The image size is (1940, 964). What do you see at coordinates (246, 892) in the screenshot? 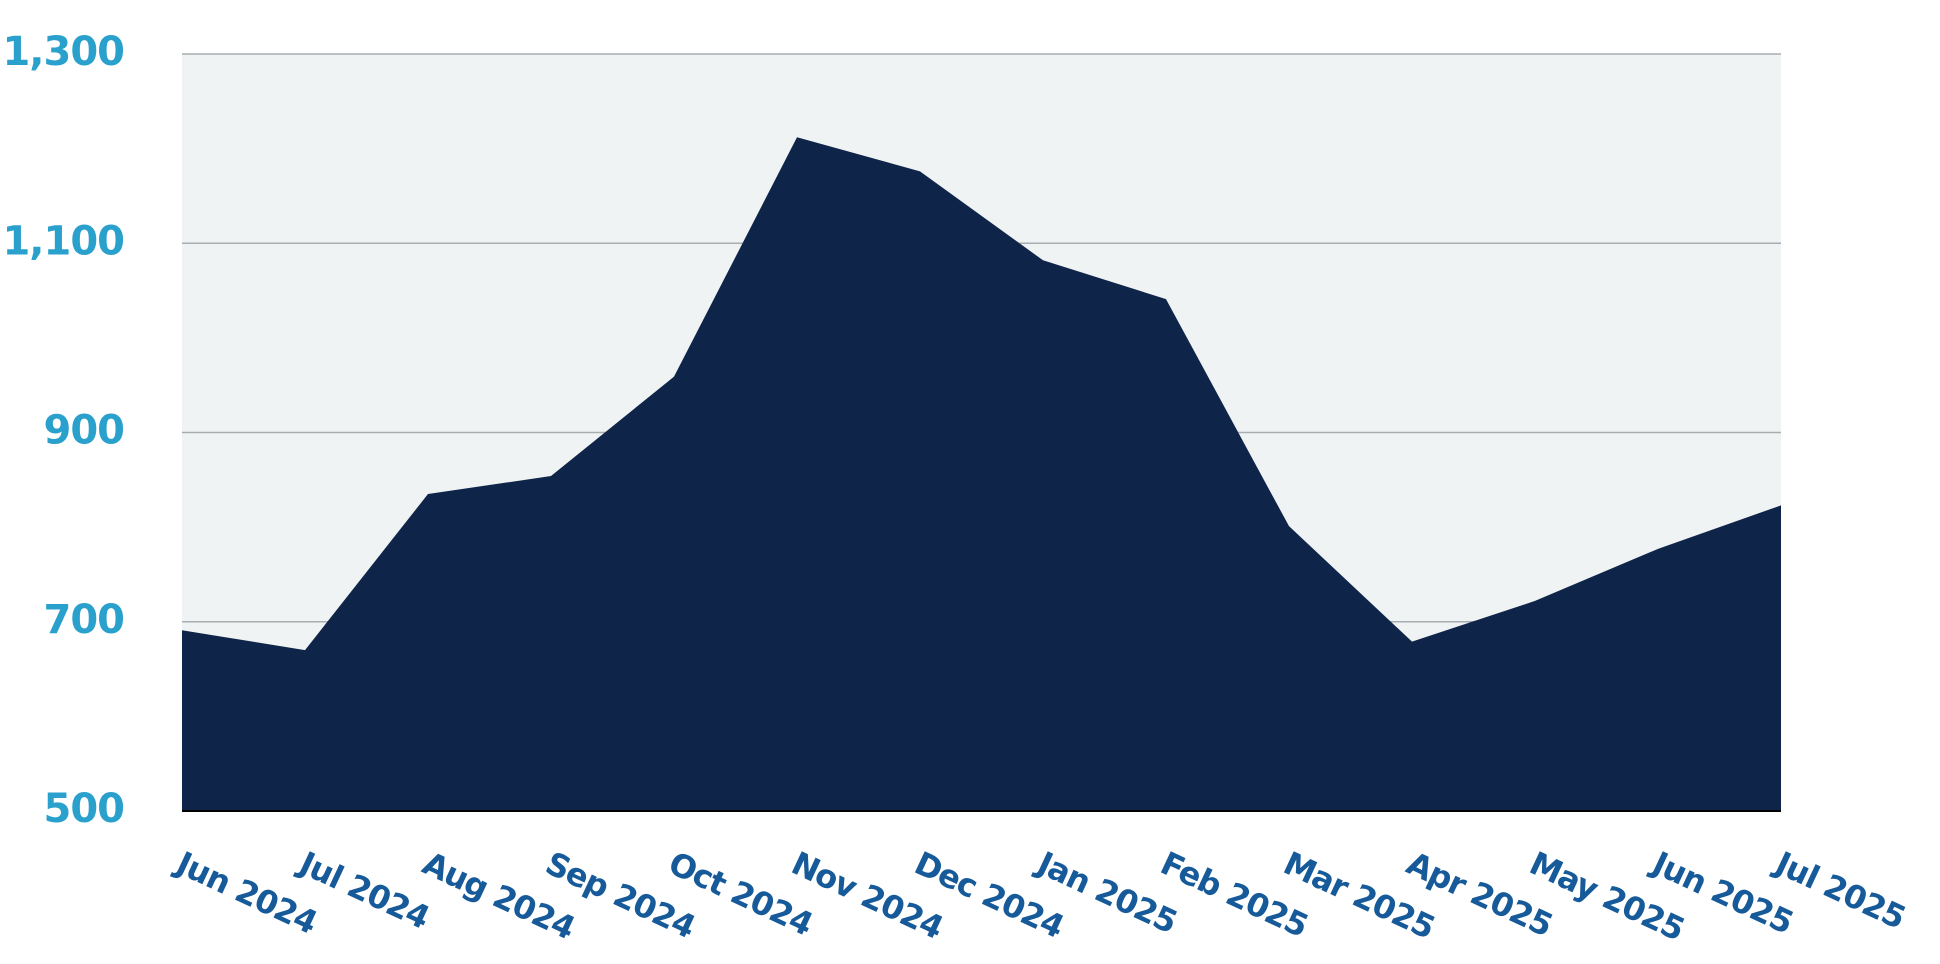
I see `x-tick-label: Jun 2024` at bounding box center [246, 892].